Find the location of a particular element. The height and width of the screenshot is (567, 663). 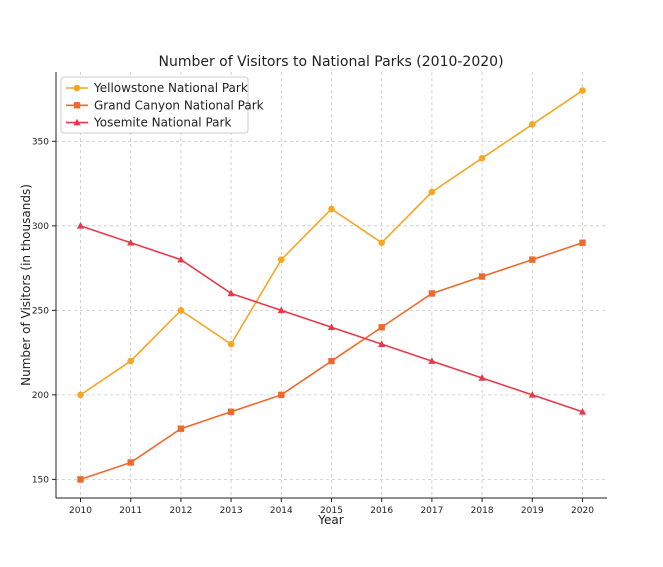

x-tick-label: 2018 is located at coordinates (482, 511).